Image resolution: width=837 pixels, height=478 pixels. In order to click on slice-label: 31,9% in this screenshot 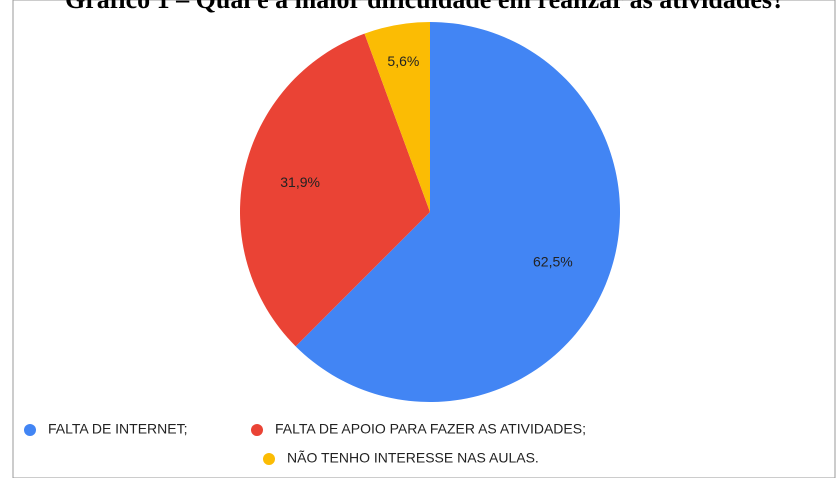, I will do `click(300, 182)`.